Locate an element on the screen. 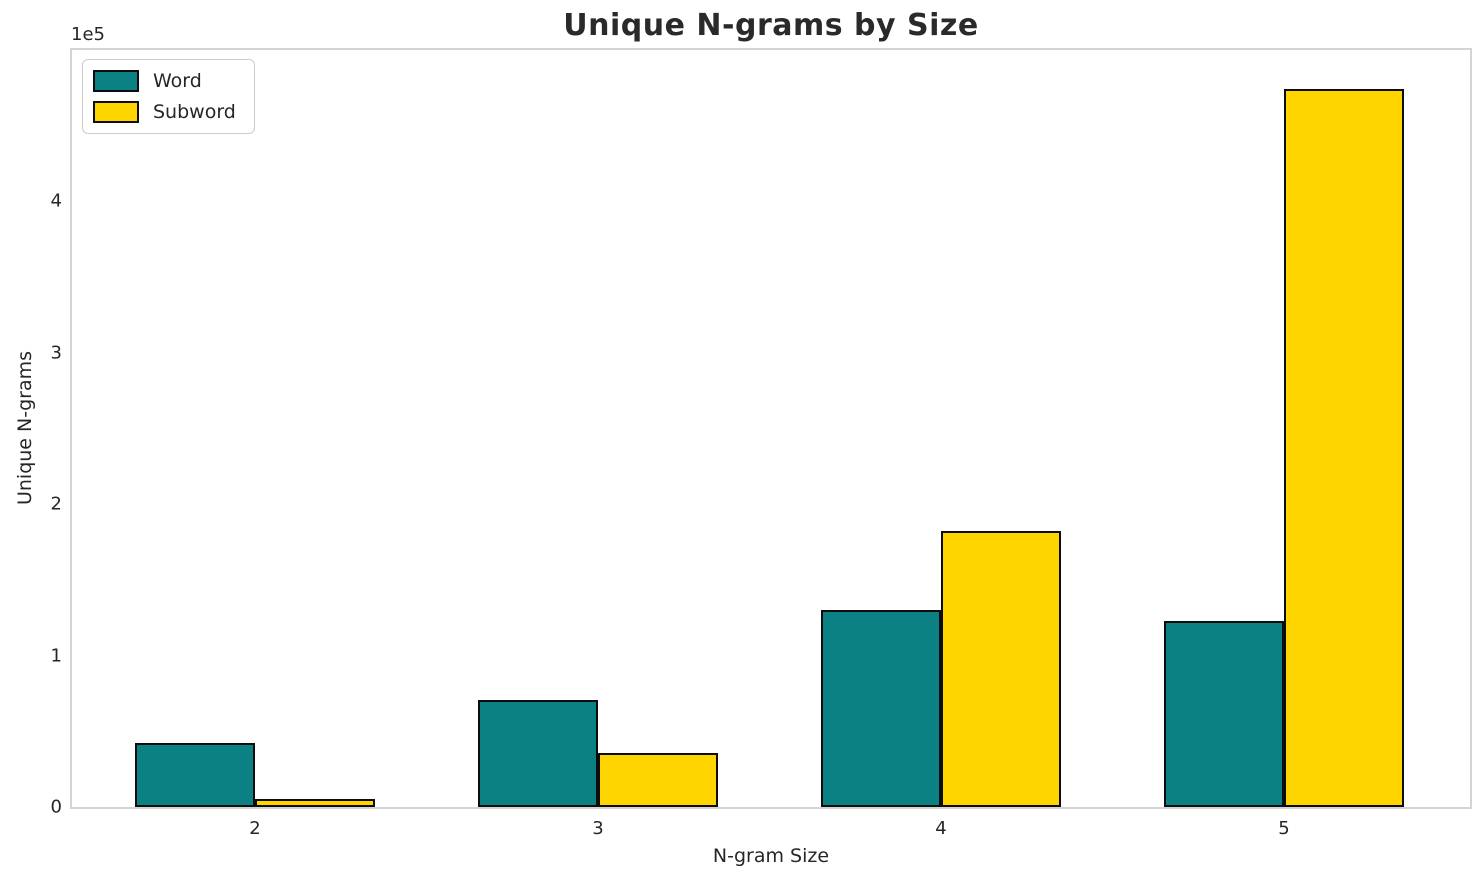 This screenshot has width=1483, height=885. legend-label: Word is located at coordinates (177, 81).